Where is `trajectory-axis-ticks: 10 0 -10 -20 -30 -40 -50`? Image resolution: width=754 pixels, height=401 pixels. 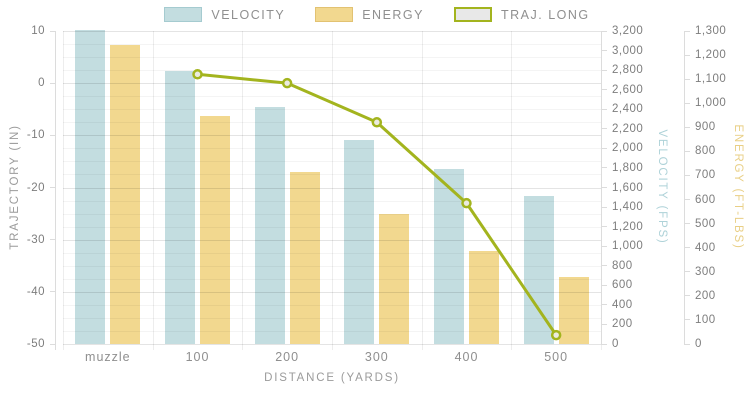
trajectory-axis-ticks: 10 0 -10 -20 -30 -40 -50 is located at coordinates (28, 187).